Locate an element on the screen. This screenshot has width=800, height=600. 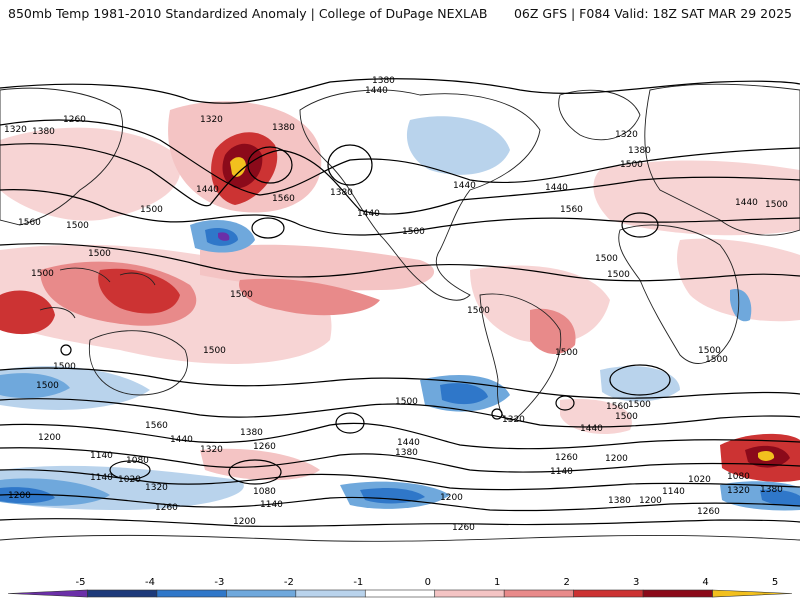
colorbar-tick-label: -2 is located at coordinates (289, 582).